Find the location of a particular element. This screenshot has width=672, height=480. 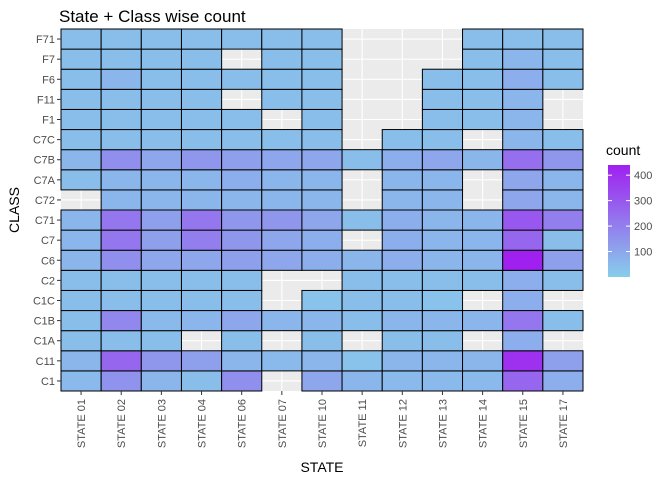

color-legend: count 100 200 300 400 is located at coordinates (629, 209).